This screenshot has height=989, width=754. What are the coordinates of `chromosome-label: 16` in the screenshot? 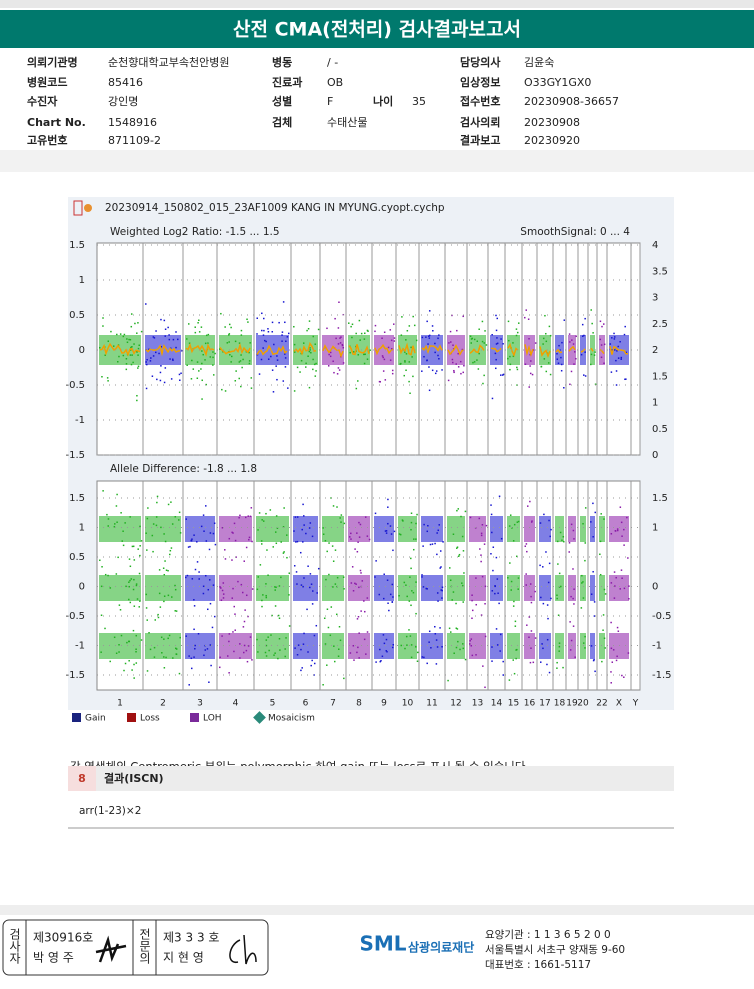 It's located at (530, 704).